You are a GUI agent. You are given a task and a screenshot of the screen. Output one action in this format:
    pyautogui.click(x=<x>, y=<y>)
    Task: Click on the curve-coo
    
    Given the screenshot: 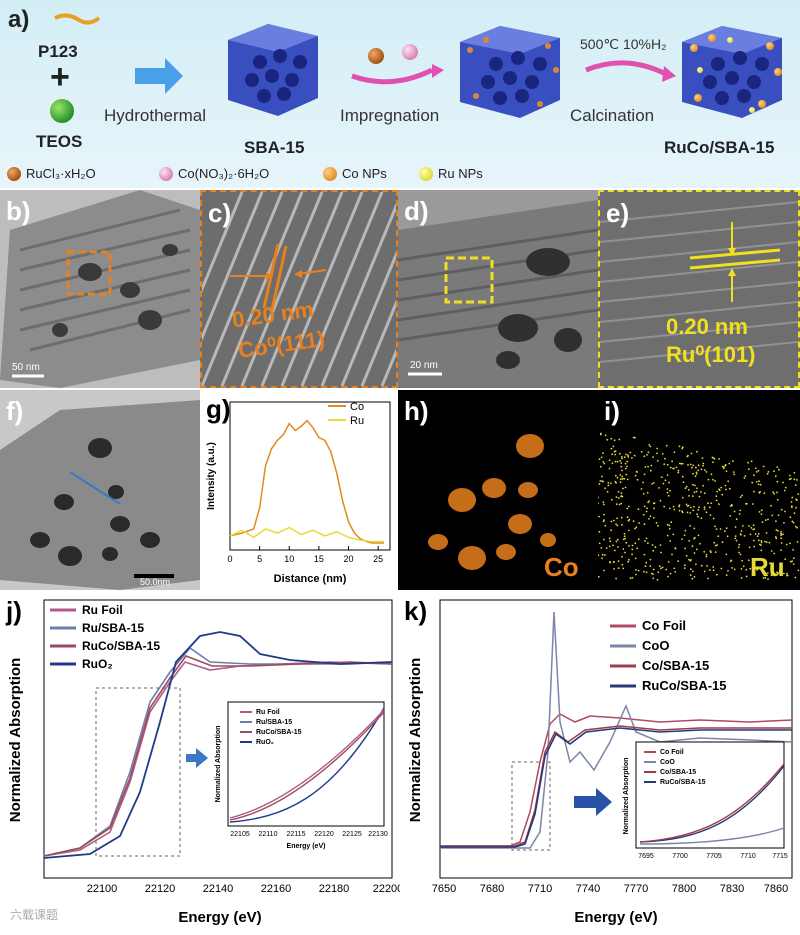 What is the action you would take?
    pyautogui.click(x=616, y=730)
    